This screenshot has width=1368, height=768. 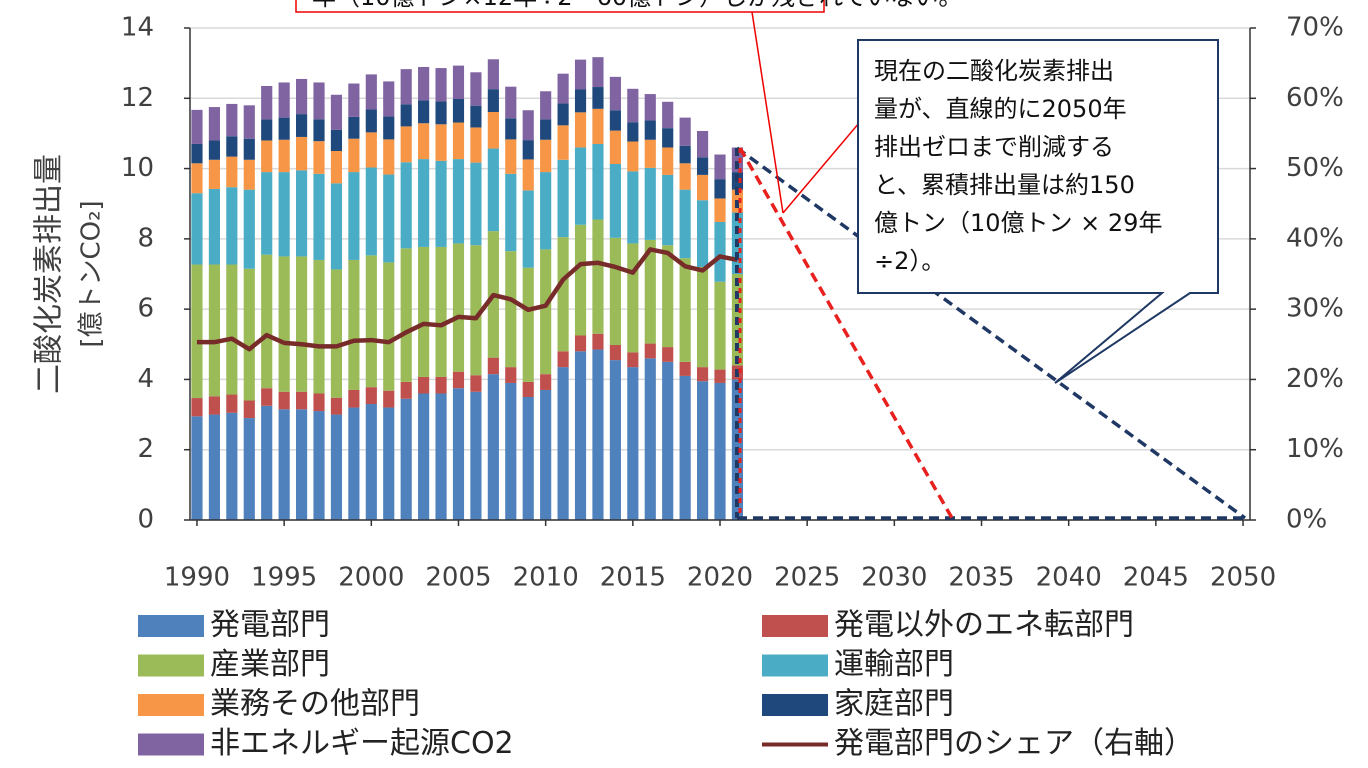 I want to click on legend-label: 運輸部門, so click(x=894, y=664).